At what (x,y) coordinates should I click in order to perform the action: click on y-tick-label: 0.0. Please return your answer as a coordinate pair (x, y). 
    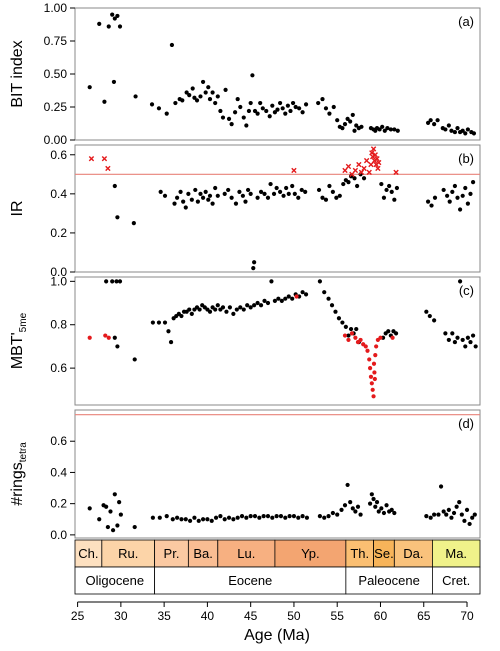
    Looking at the image, I should click on (58, 535).